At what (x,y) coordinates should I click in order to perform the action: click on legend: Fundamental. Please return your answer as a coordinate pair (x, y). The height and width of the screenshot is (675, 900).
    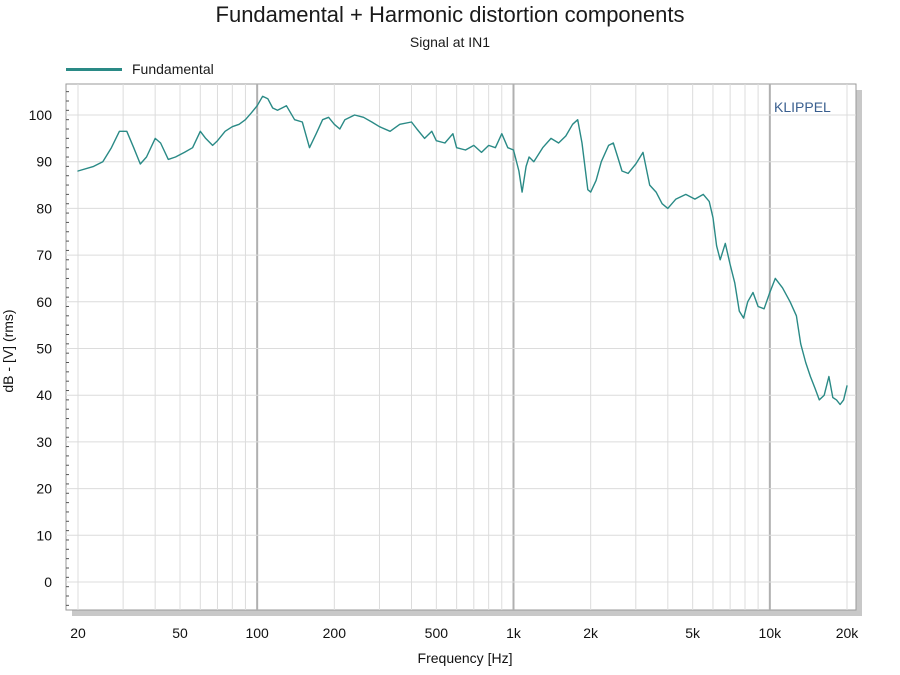
    Looking at the image, I should click on (140, 69).